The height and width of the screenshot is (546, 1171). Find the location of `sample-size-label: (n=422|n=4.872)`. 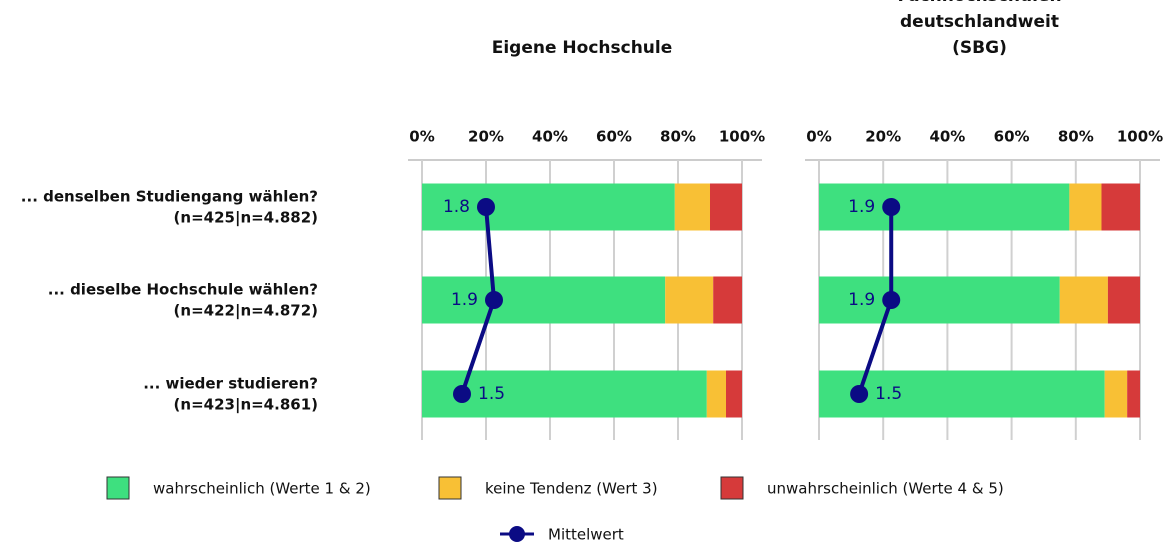

sample-size-label: (n=422|n=4.872) is located at coordinates (246, 311).